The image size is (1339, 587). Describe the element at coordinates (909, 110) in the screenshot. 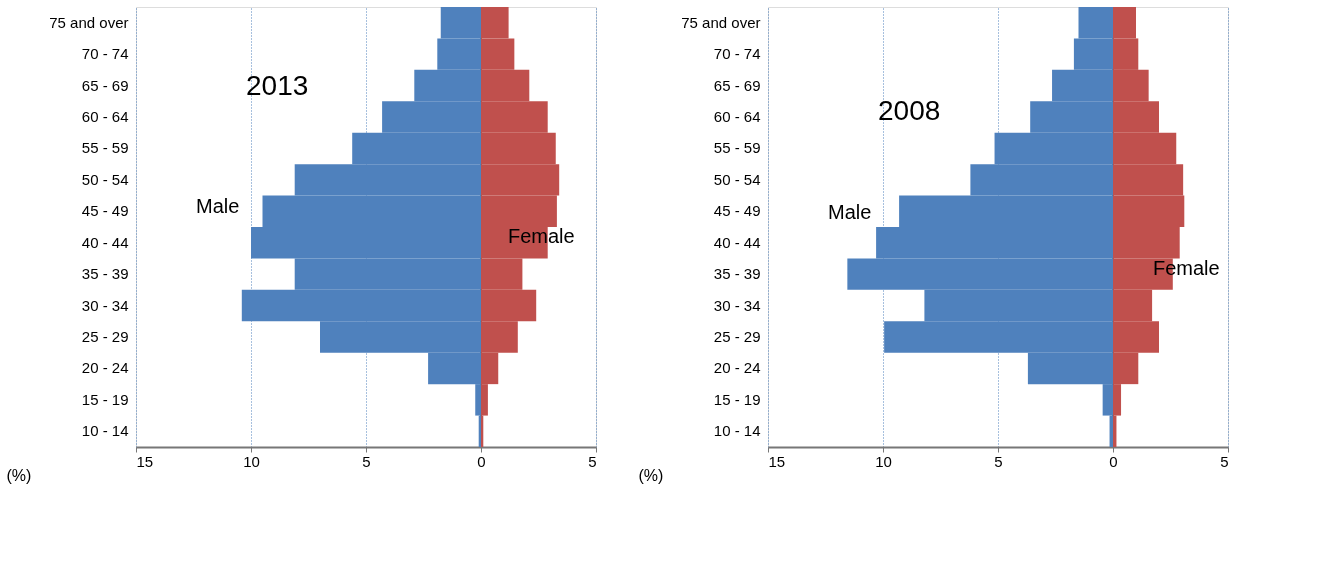

I see `text: 2008` at that location.